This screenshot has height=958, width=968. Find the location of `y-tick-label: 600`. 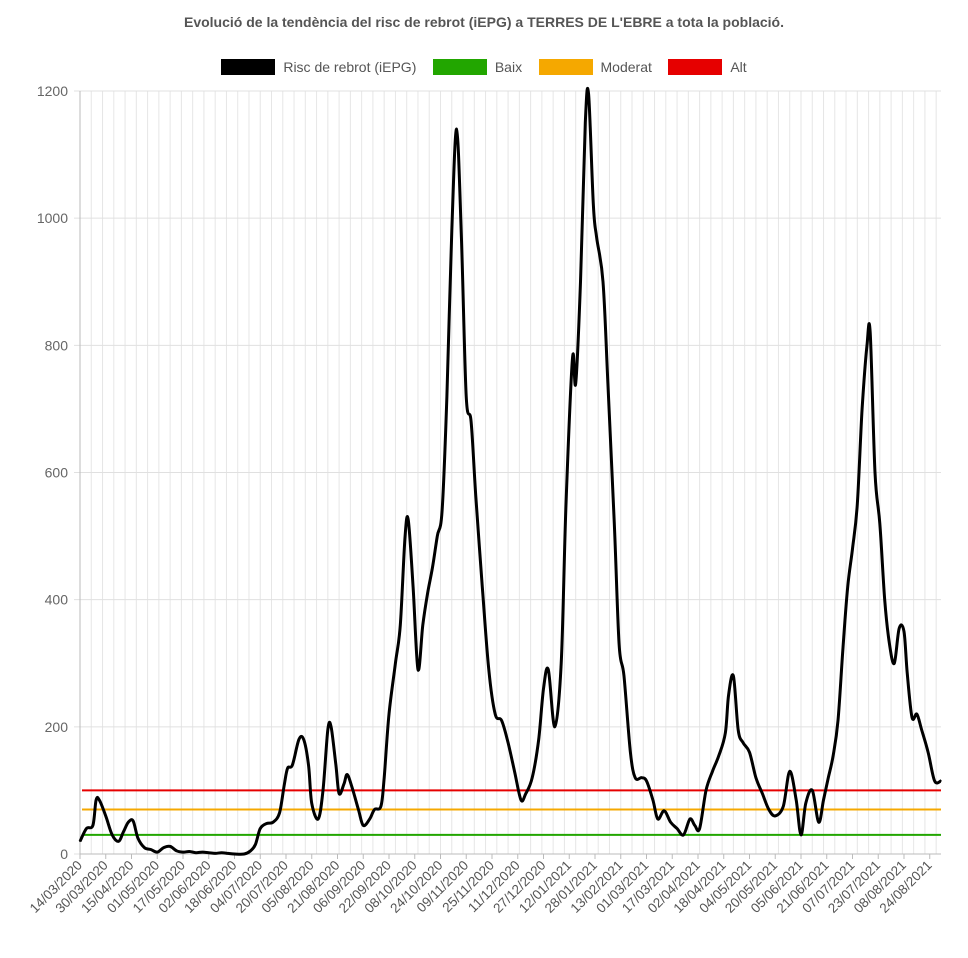

y-tick-label: 600 is located at coordinates (57, 473).